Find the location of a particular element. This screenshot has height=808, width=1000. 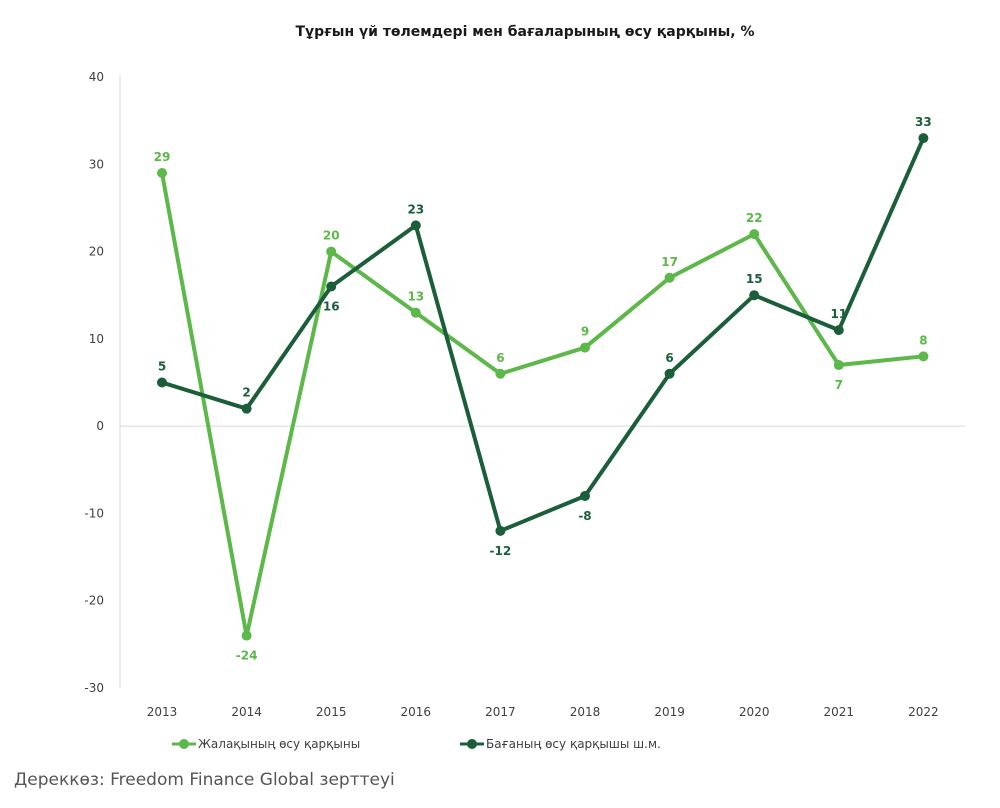

x-tick-label: 2015 is located at coordinates (331, 712).